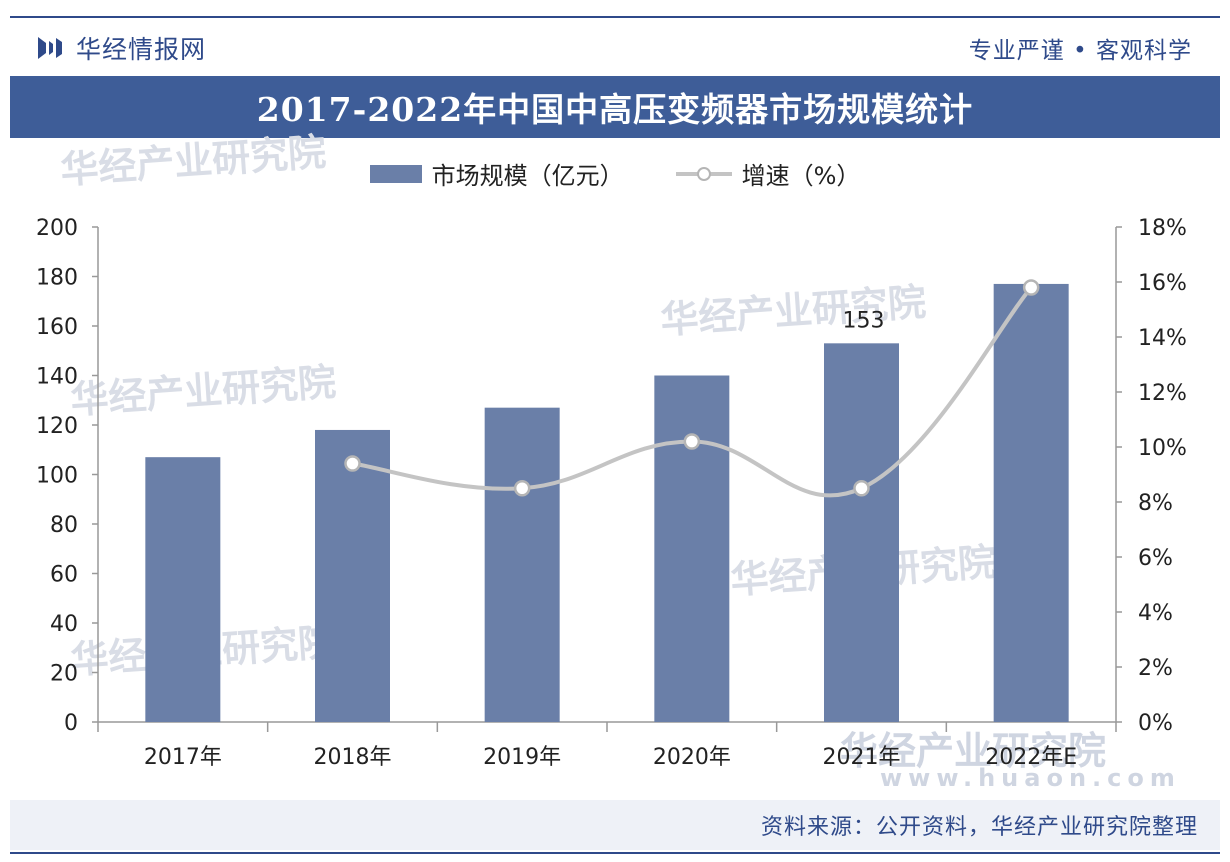 Image resolution: width=1230 pixels, height=862 pixels. Describe the element at coordinates (1162, 448) in the screenshot. I see `y-right-tick-label: 10%` at that location.